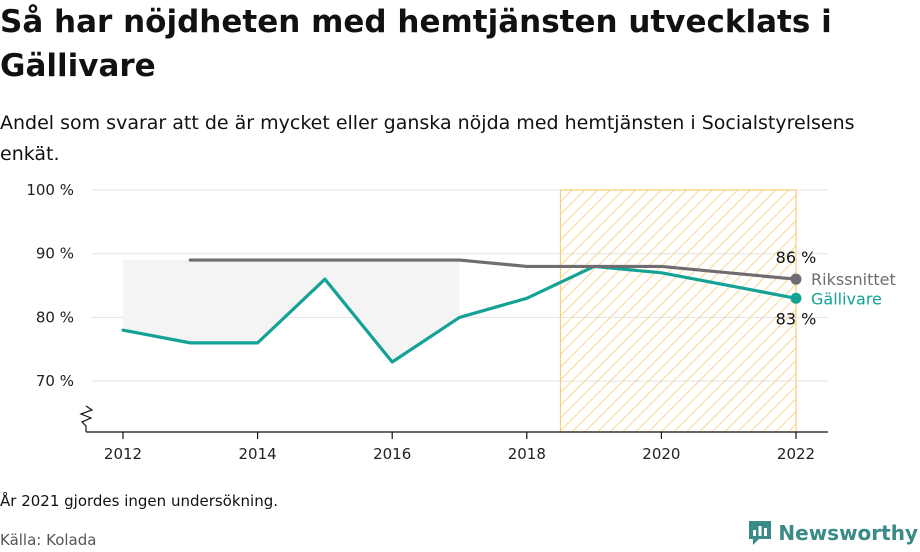  Describe the element at coordinates (846, 298) in the screenshot. I see `series-name-label: Gällivare` at that location.